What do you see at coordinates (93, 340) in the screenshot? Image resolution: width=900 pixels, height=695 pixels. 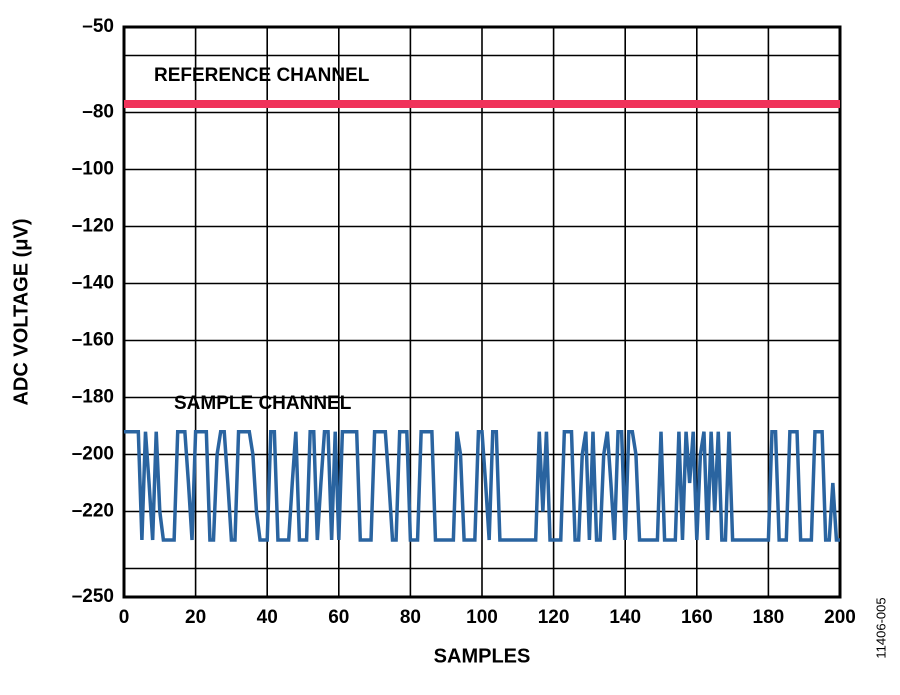 I see `y-tick-label: –160` at bounding box center [93, 340].